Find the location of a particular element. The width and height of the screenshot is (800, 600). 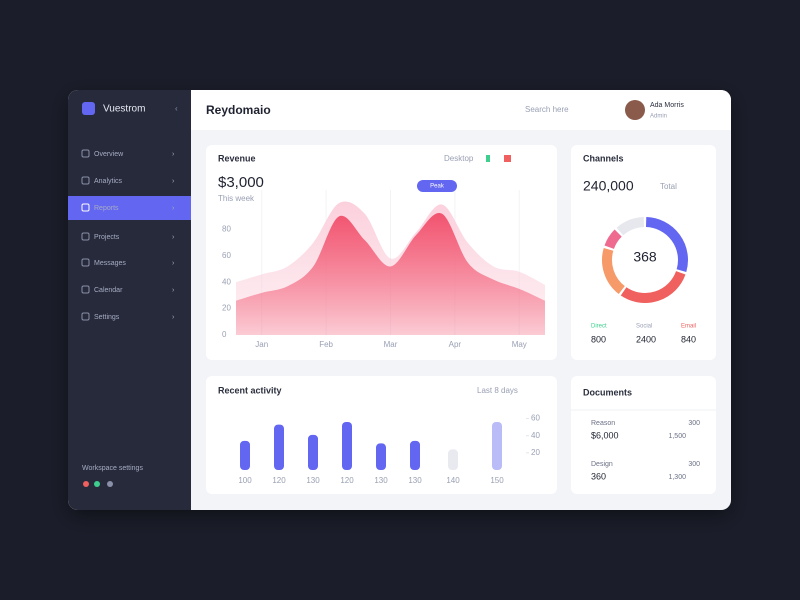

channels-card is located at coordinates (643, 252).